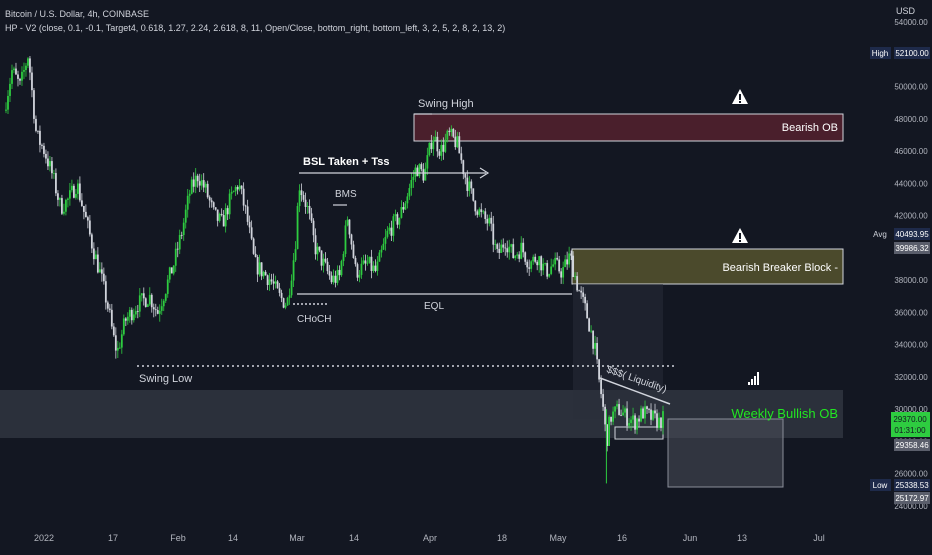 The width and height of the screenshot is (932, 555). Describe the element at coordinates (911, 377) in the screenshot. I see `y-tick-label: 32000.00` at that location.